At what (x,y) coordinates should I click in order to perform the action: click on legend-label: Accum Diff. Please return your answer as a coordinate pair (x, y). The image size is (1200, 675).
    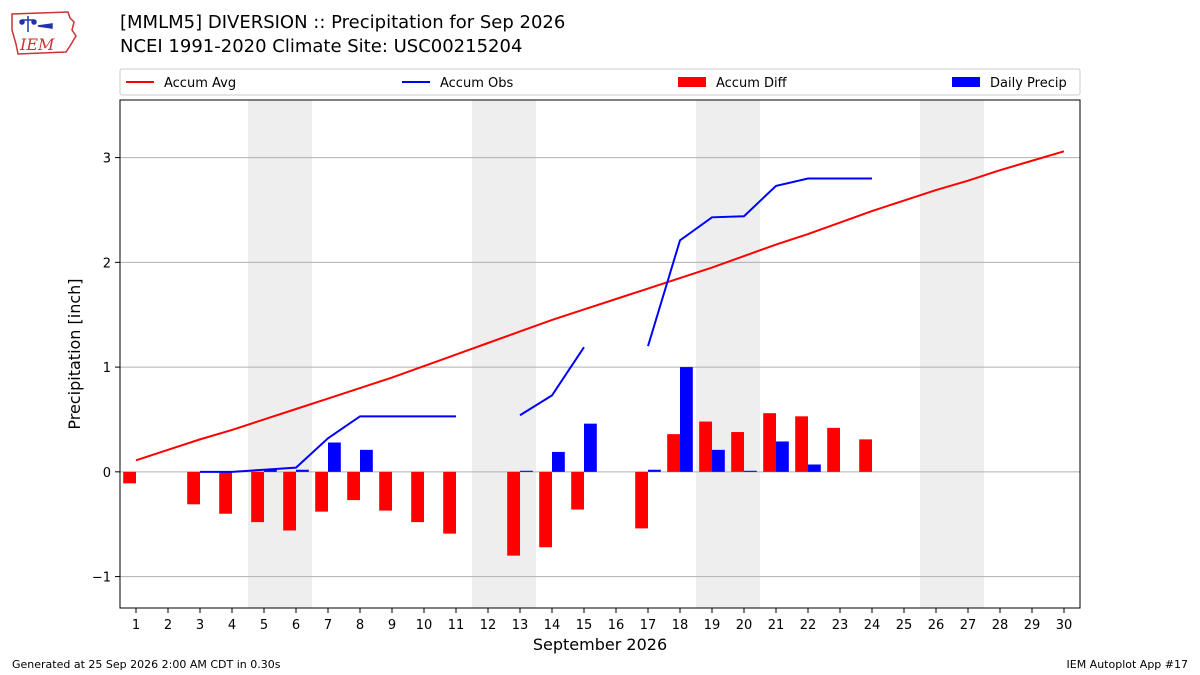
    Looking at the image, I should click on (752, 83).